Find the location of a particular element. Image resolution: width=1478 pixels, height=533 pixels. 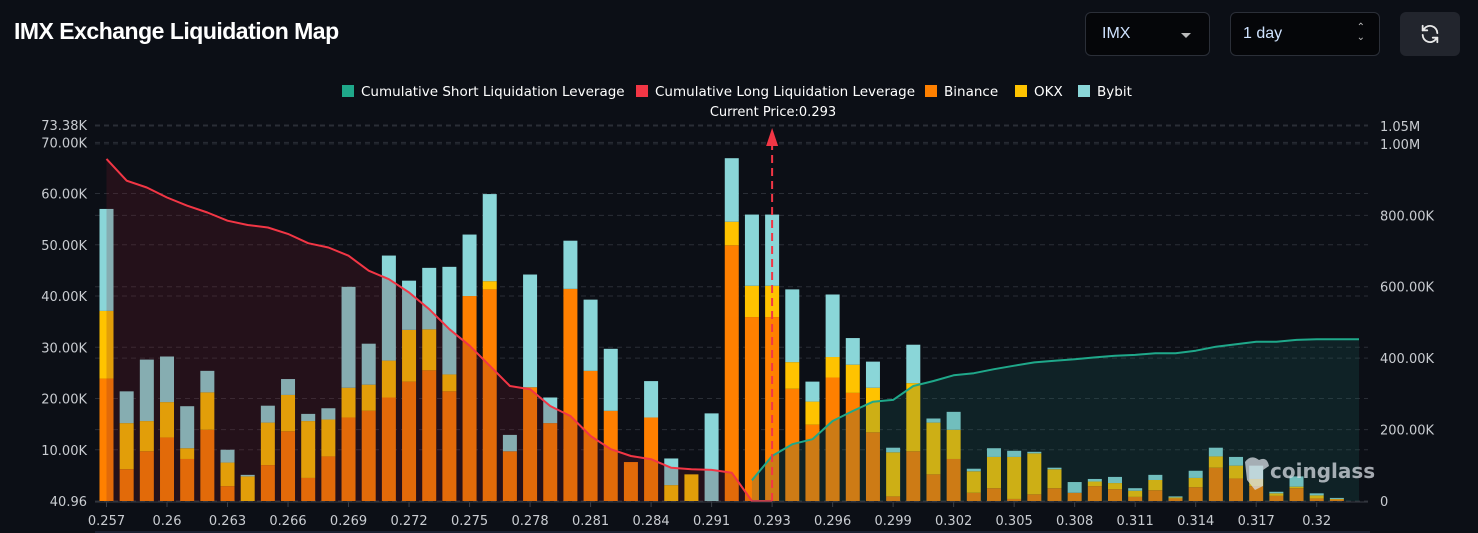

coin-select: IMX is located at coordinates (1147, 34).